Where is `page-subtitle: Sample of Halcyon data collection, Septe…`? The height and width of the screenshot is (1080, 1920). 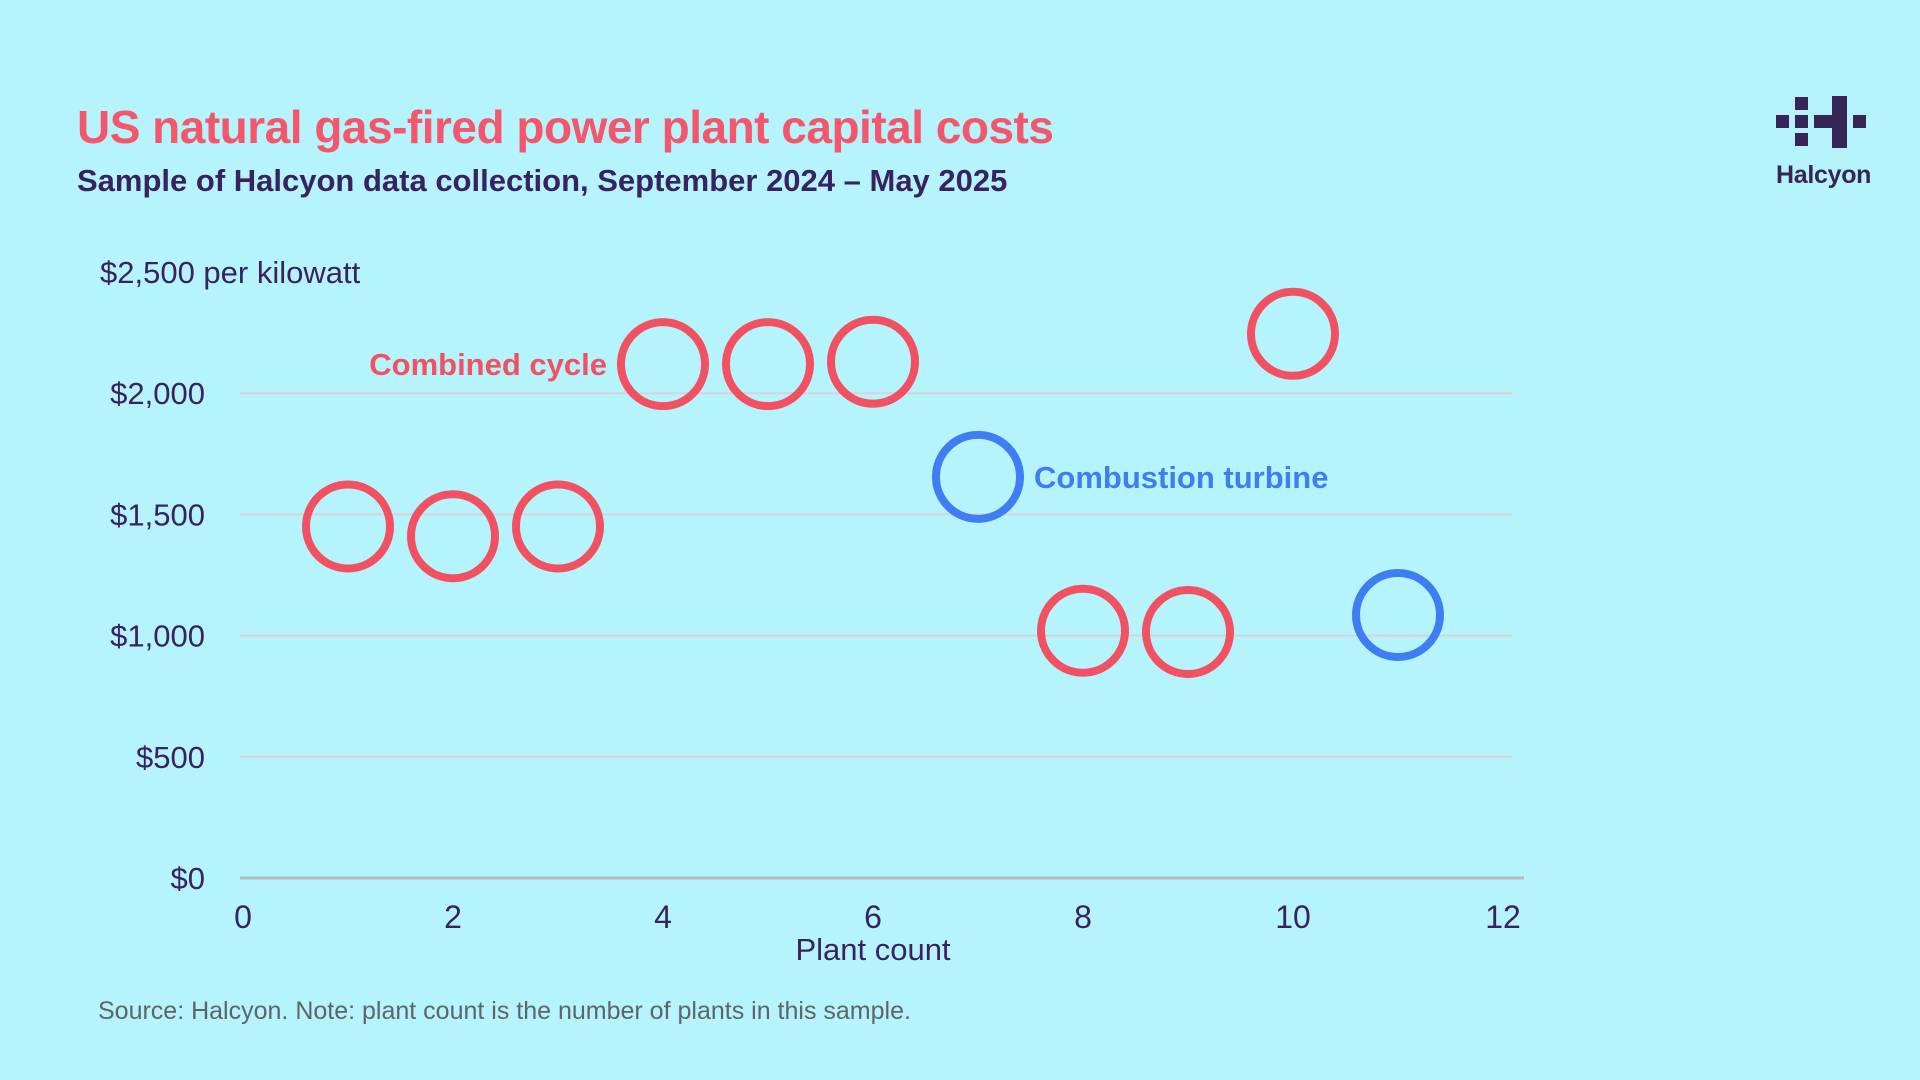
page-subtitle: Sample of Halcyon data collection, Septe… is located at coordinates (542, 180).